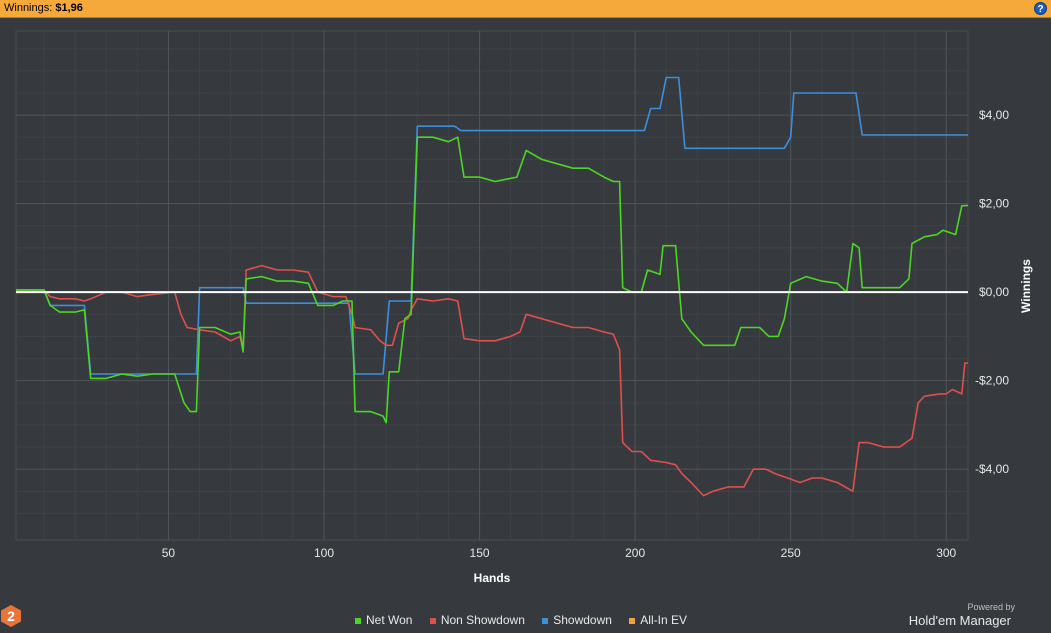  Describe the element at coordinates (389, 620) in the screenshot. I see `legend-net-won-label: Net Won` at that location.